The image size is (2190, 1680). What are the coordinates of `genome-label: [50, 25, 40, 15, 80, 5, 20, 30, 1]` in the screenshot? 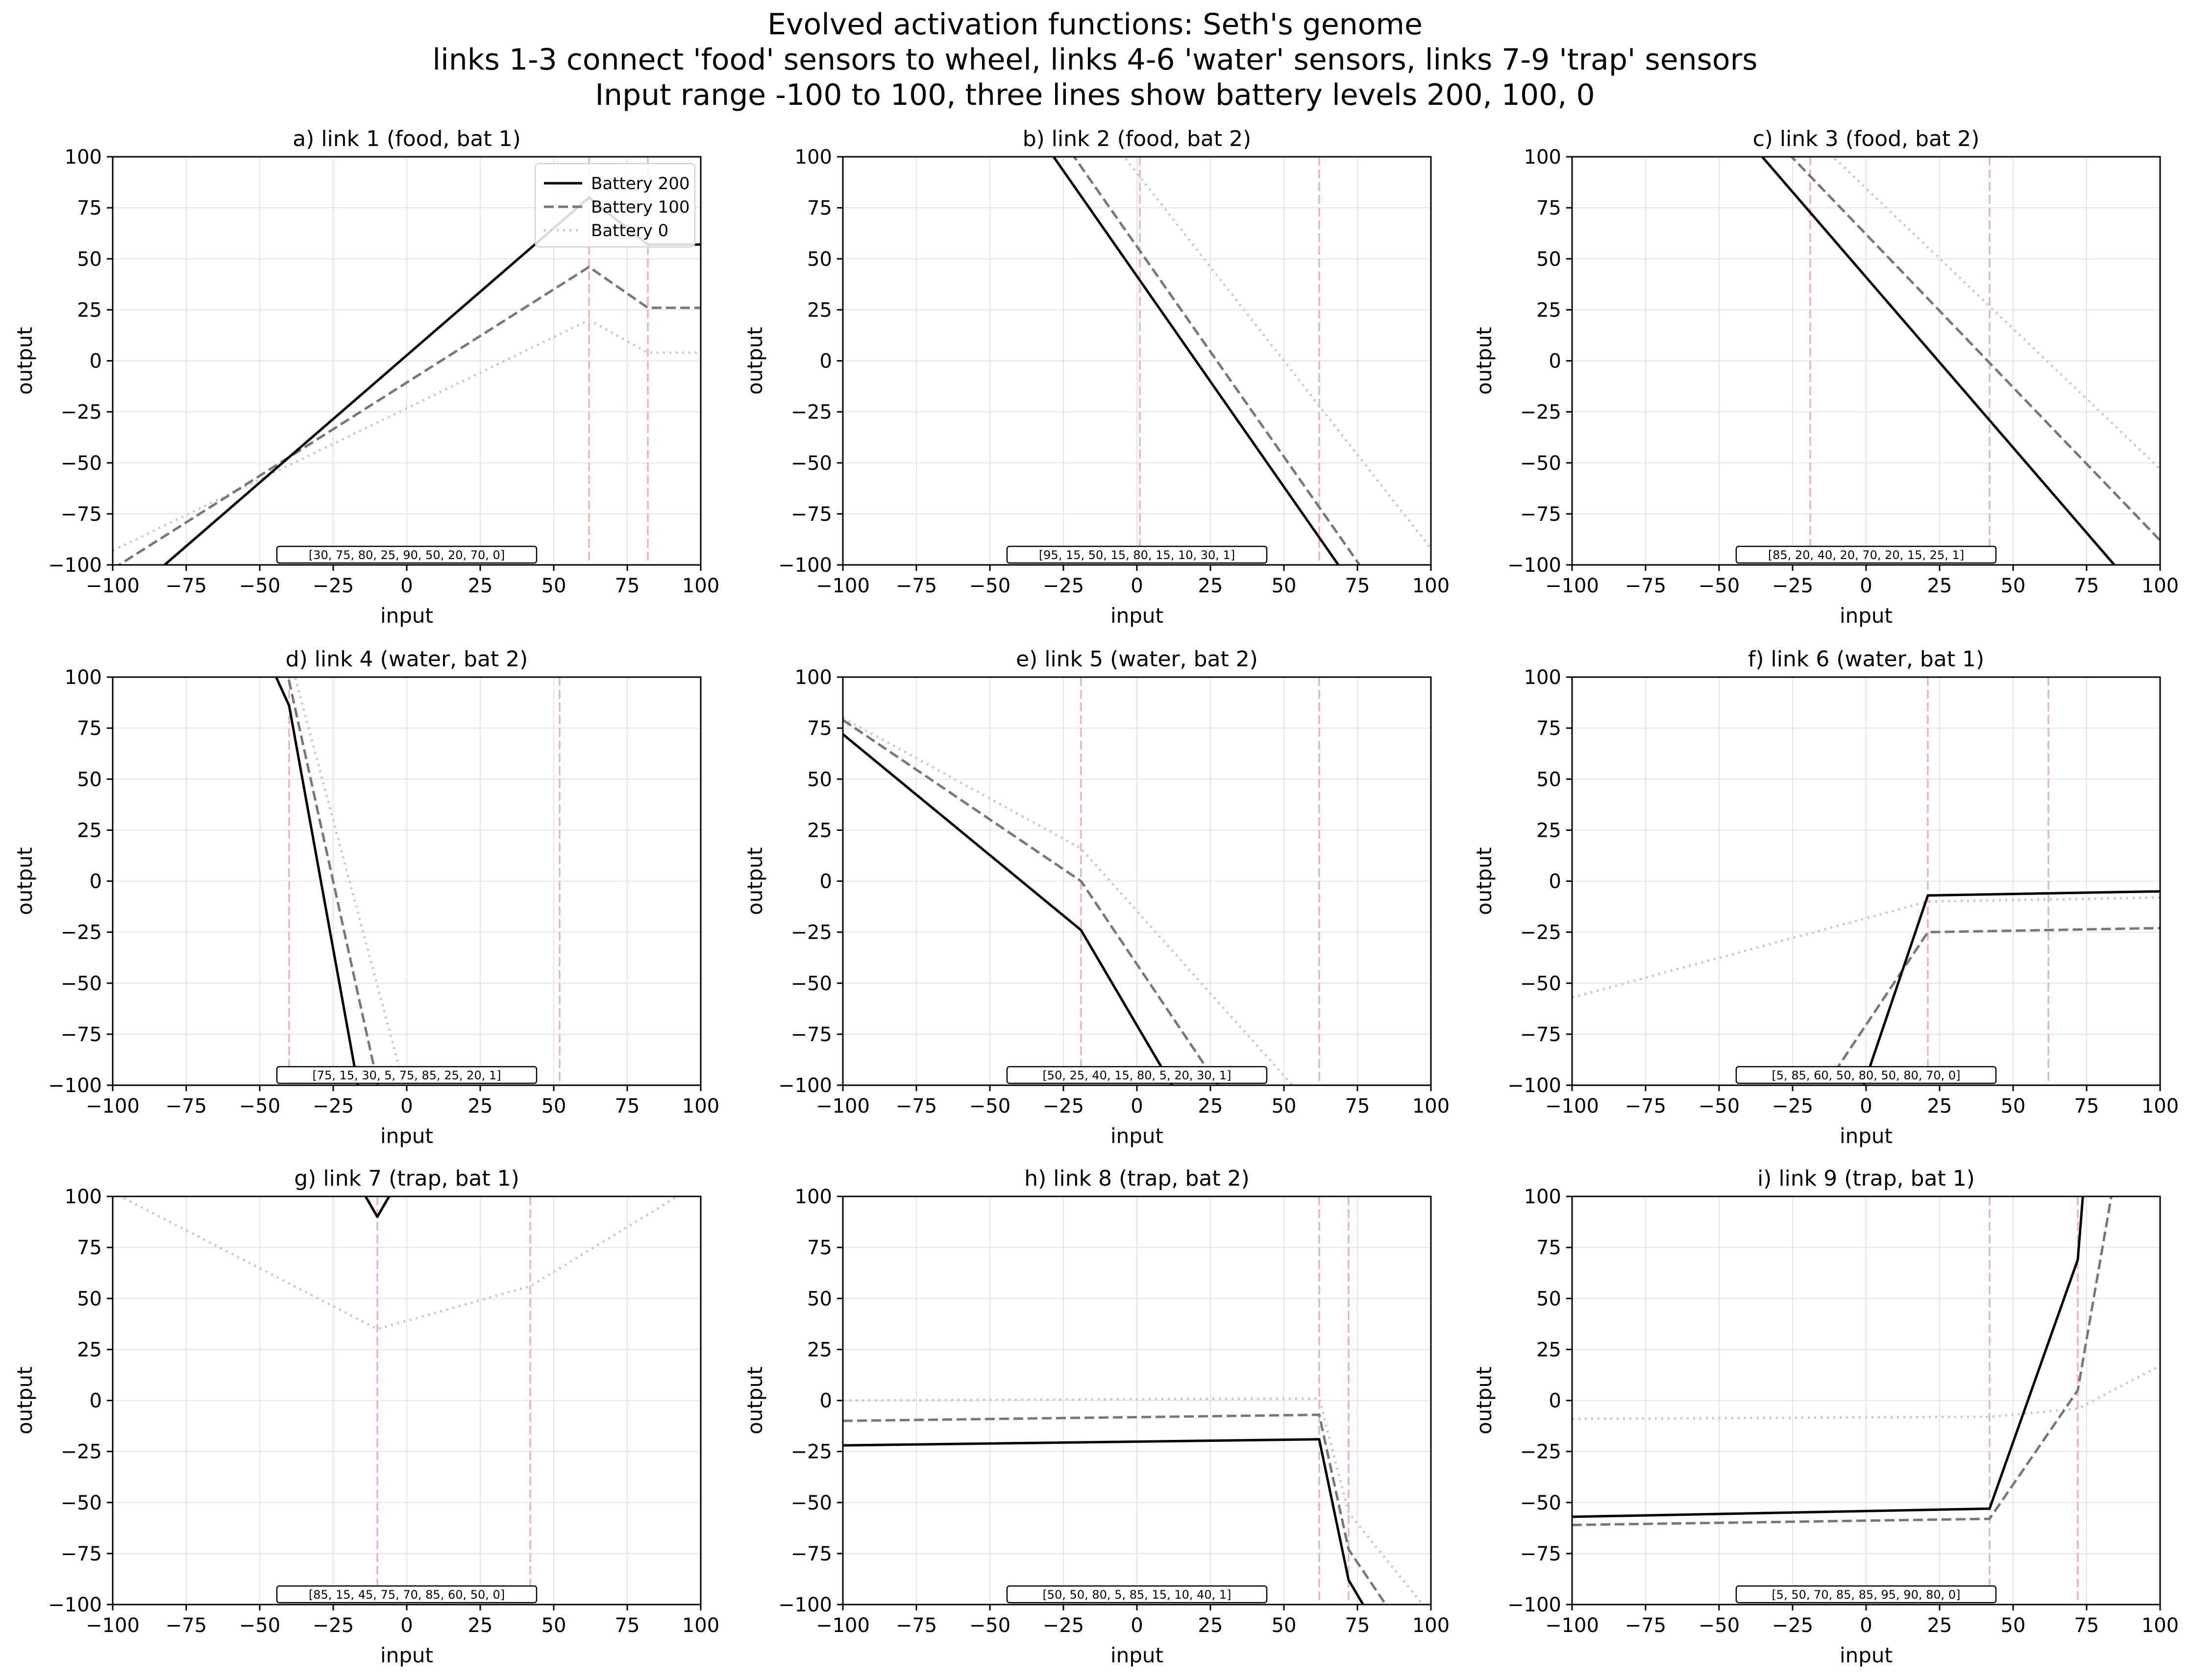 It's located at (1136, 1076).